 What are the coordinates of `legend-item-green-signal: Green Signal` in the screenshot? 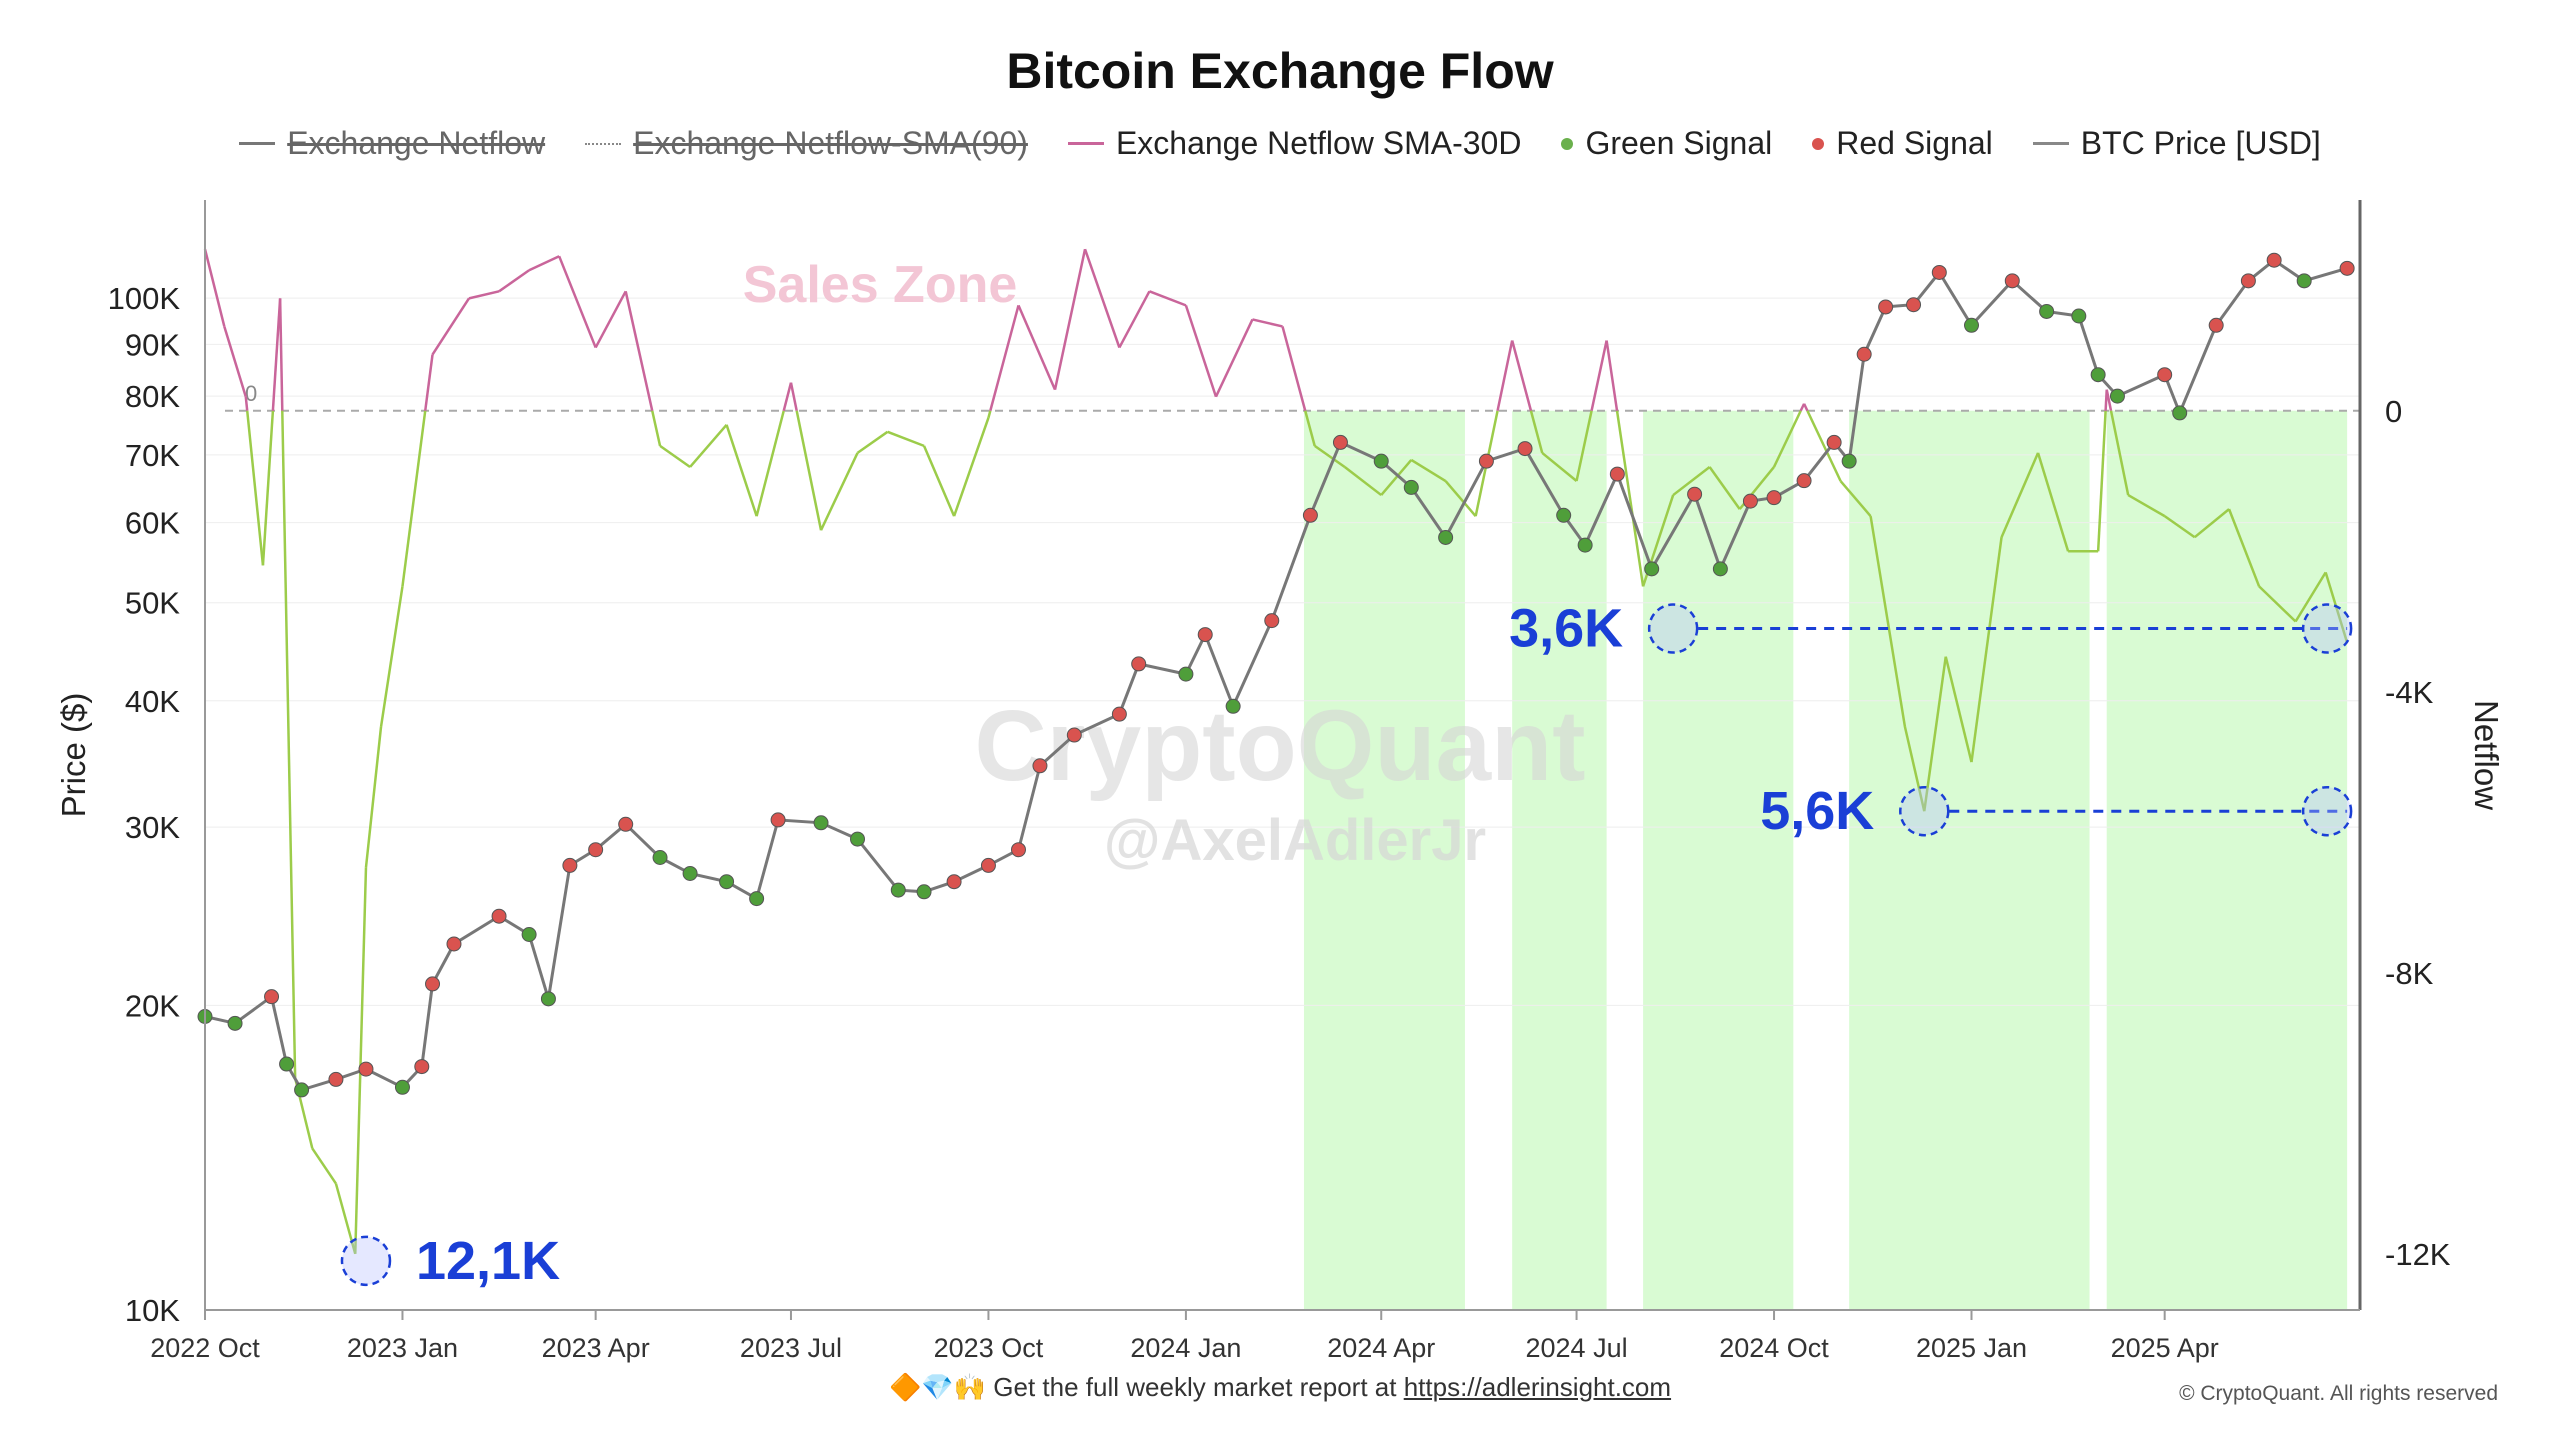 It's located at (1666, 143).